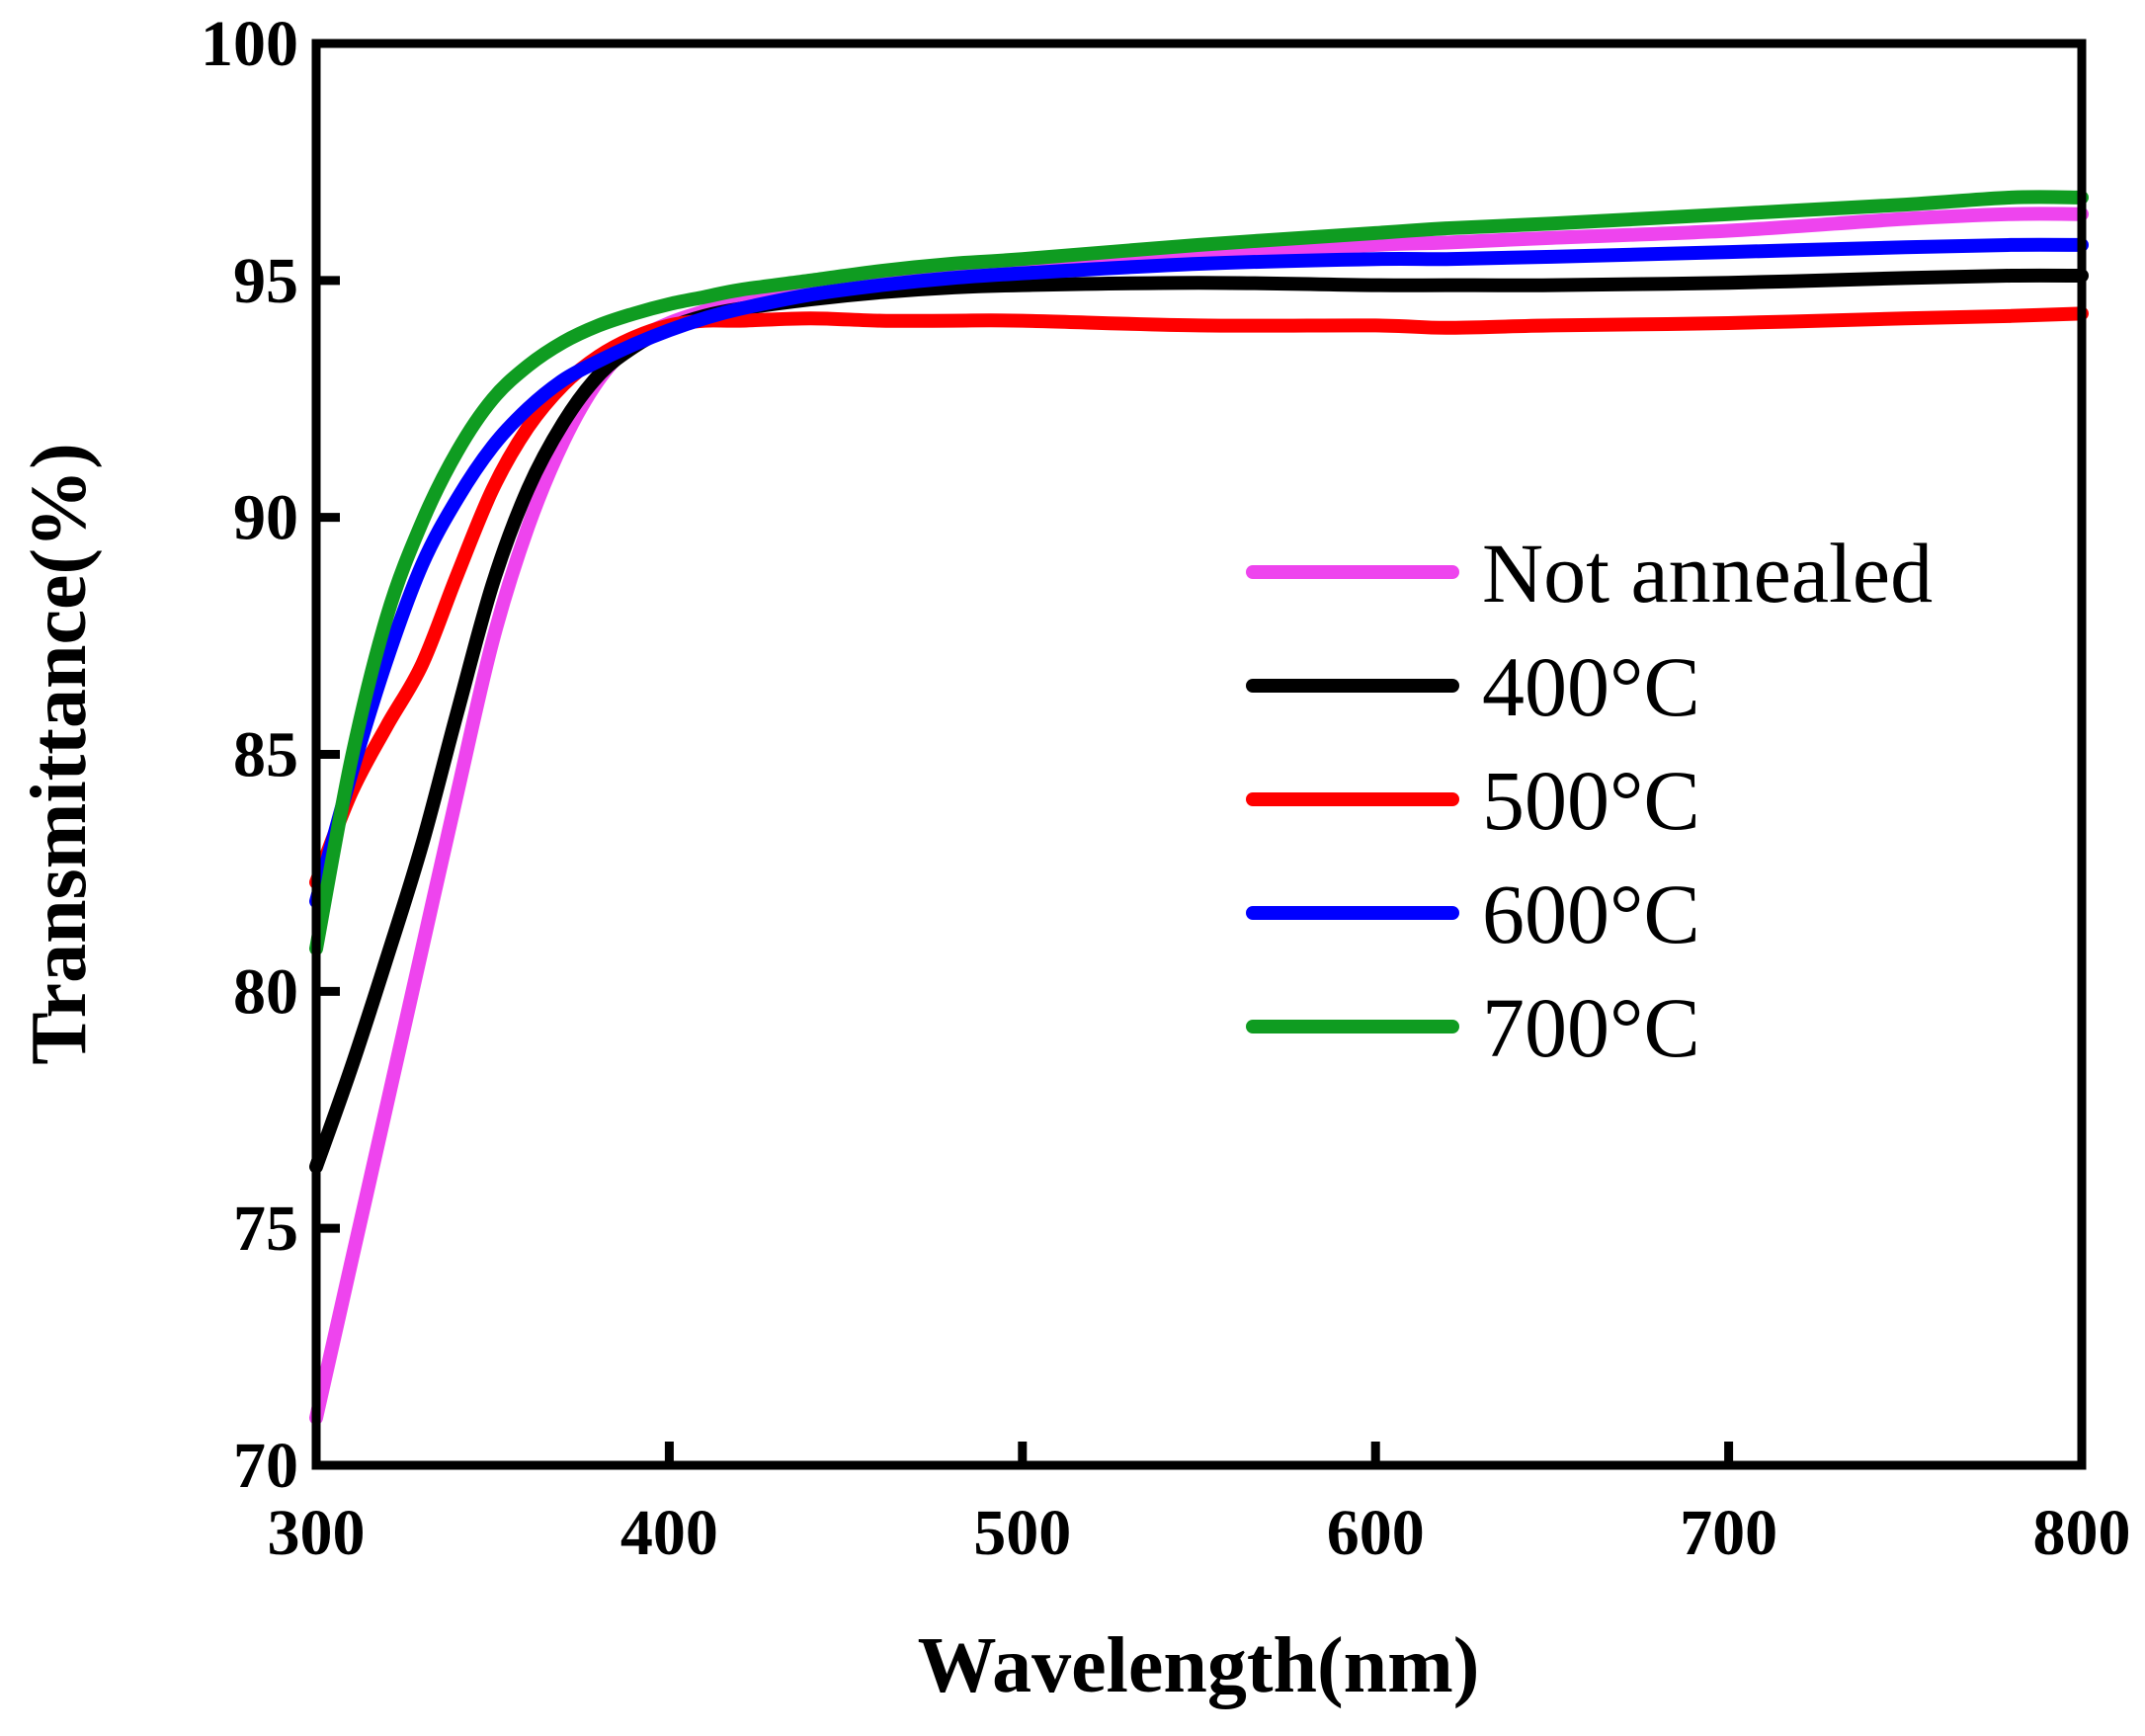 The image size is (2145, 1736). I want to click on y-tick-label: 95, so click(266, 281).